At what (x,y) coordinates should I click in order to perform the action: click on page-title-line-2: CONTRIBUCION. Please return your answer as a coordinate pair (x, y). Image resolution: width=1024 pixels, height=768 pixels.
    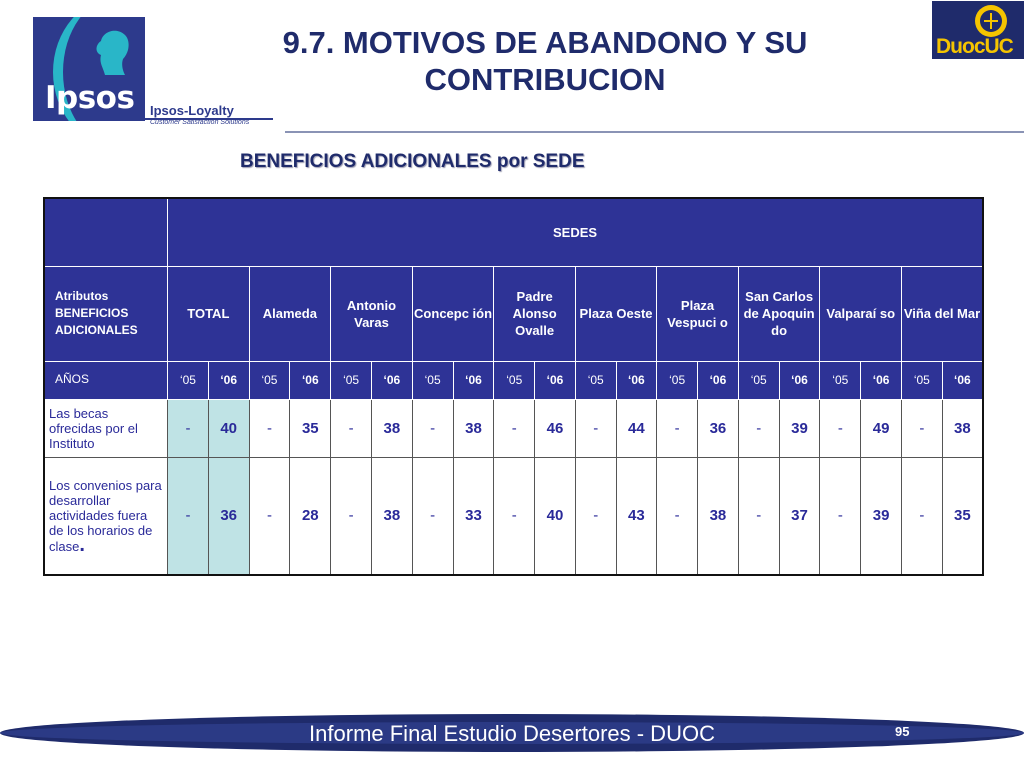
    Looking at the image, I should click on (545, 79).